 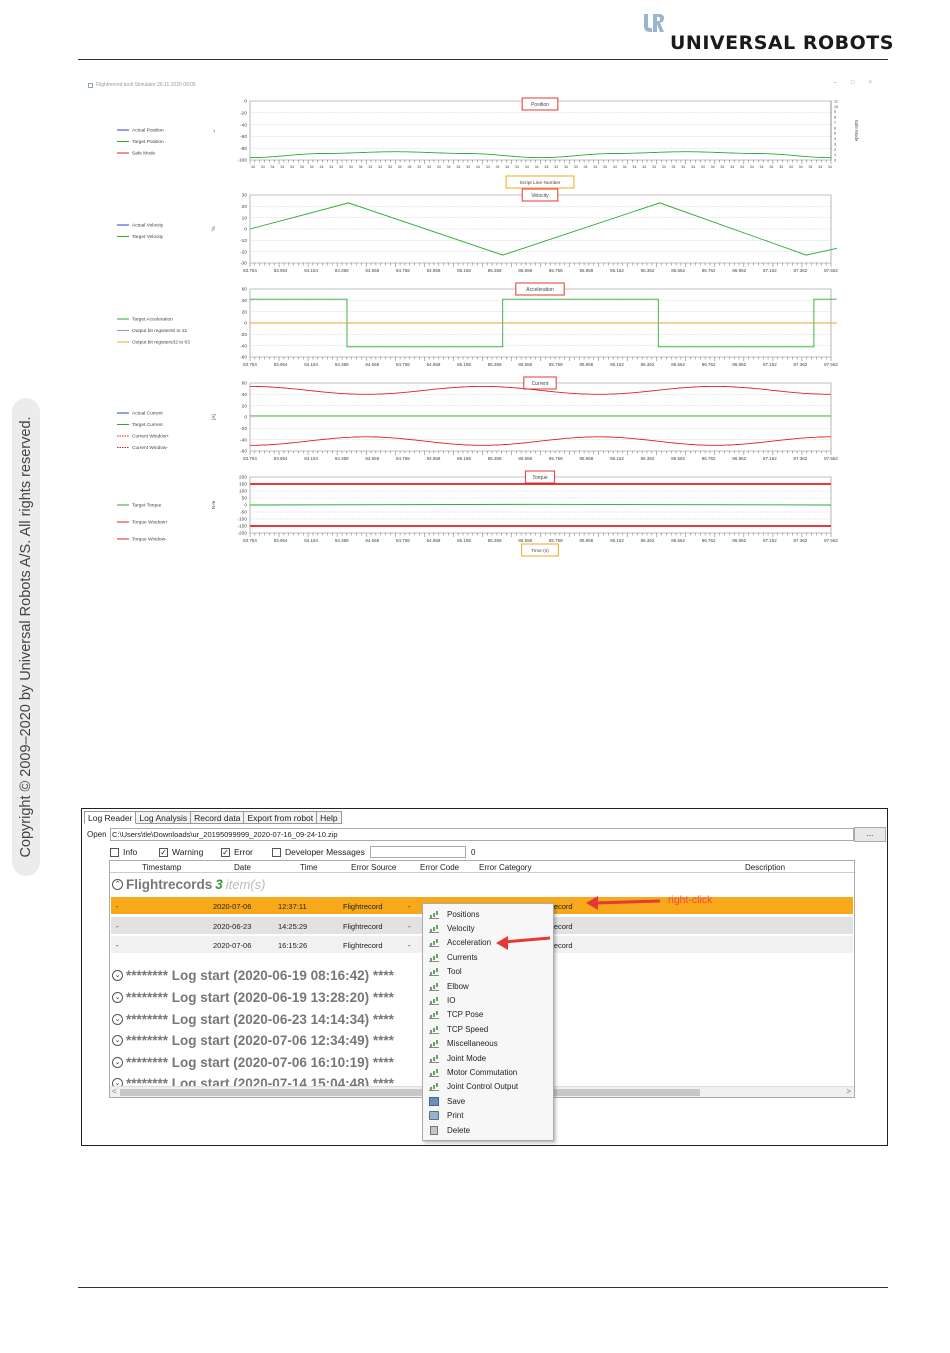 I want to click on menu-item-io: IO, so click(x=488, y=1000).